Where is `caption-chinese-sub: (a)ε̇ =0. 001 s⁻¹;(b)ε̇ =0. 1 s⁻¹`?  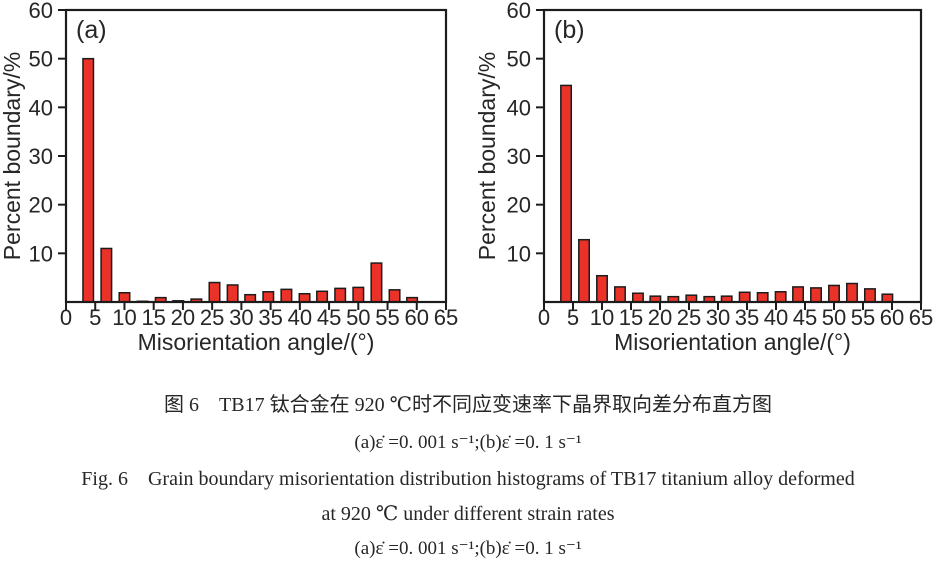
caption-chinese-sub: (a)ε̇ =0. 001 s⁻¹;(b)ε̇ =0. 1 s⁻¹ is located at coordinates (468, 442).